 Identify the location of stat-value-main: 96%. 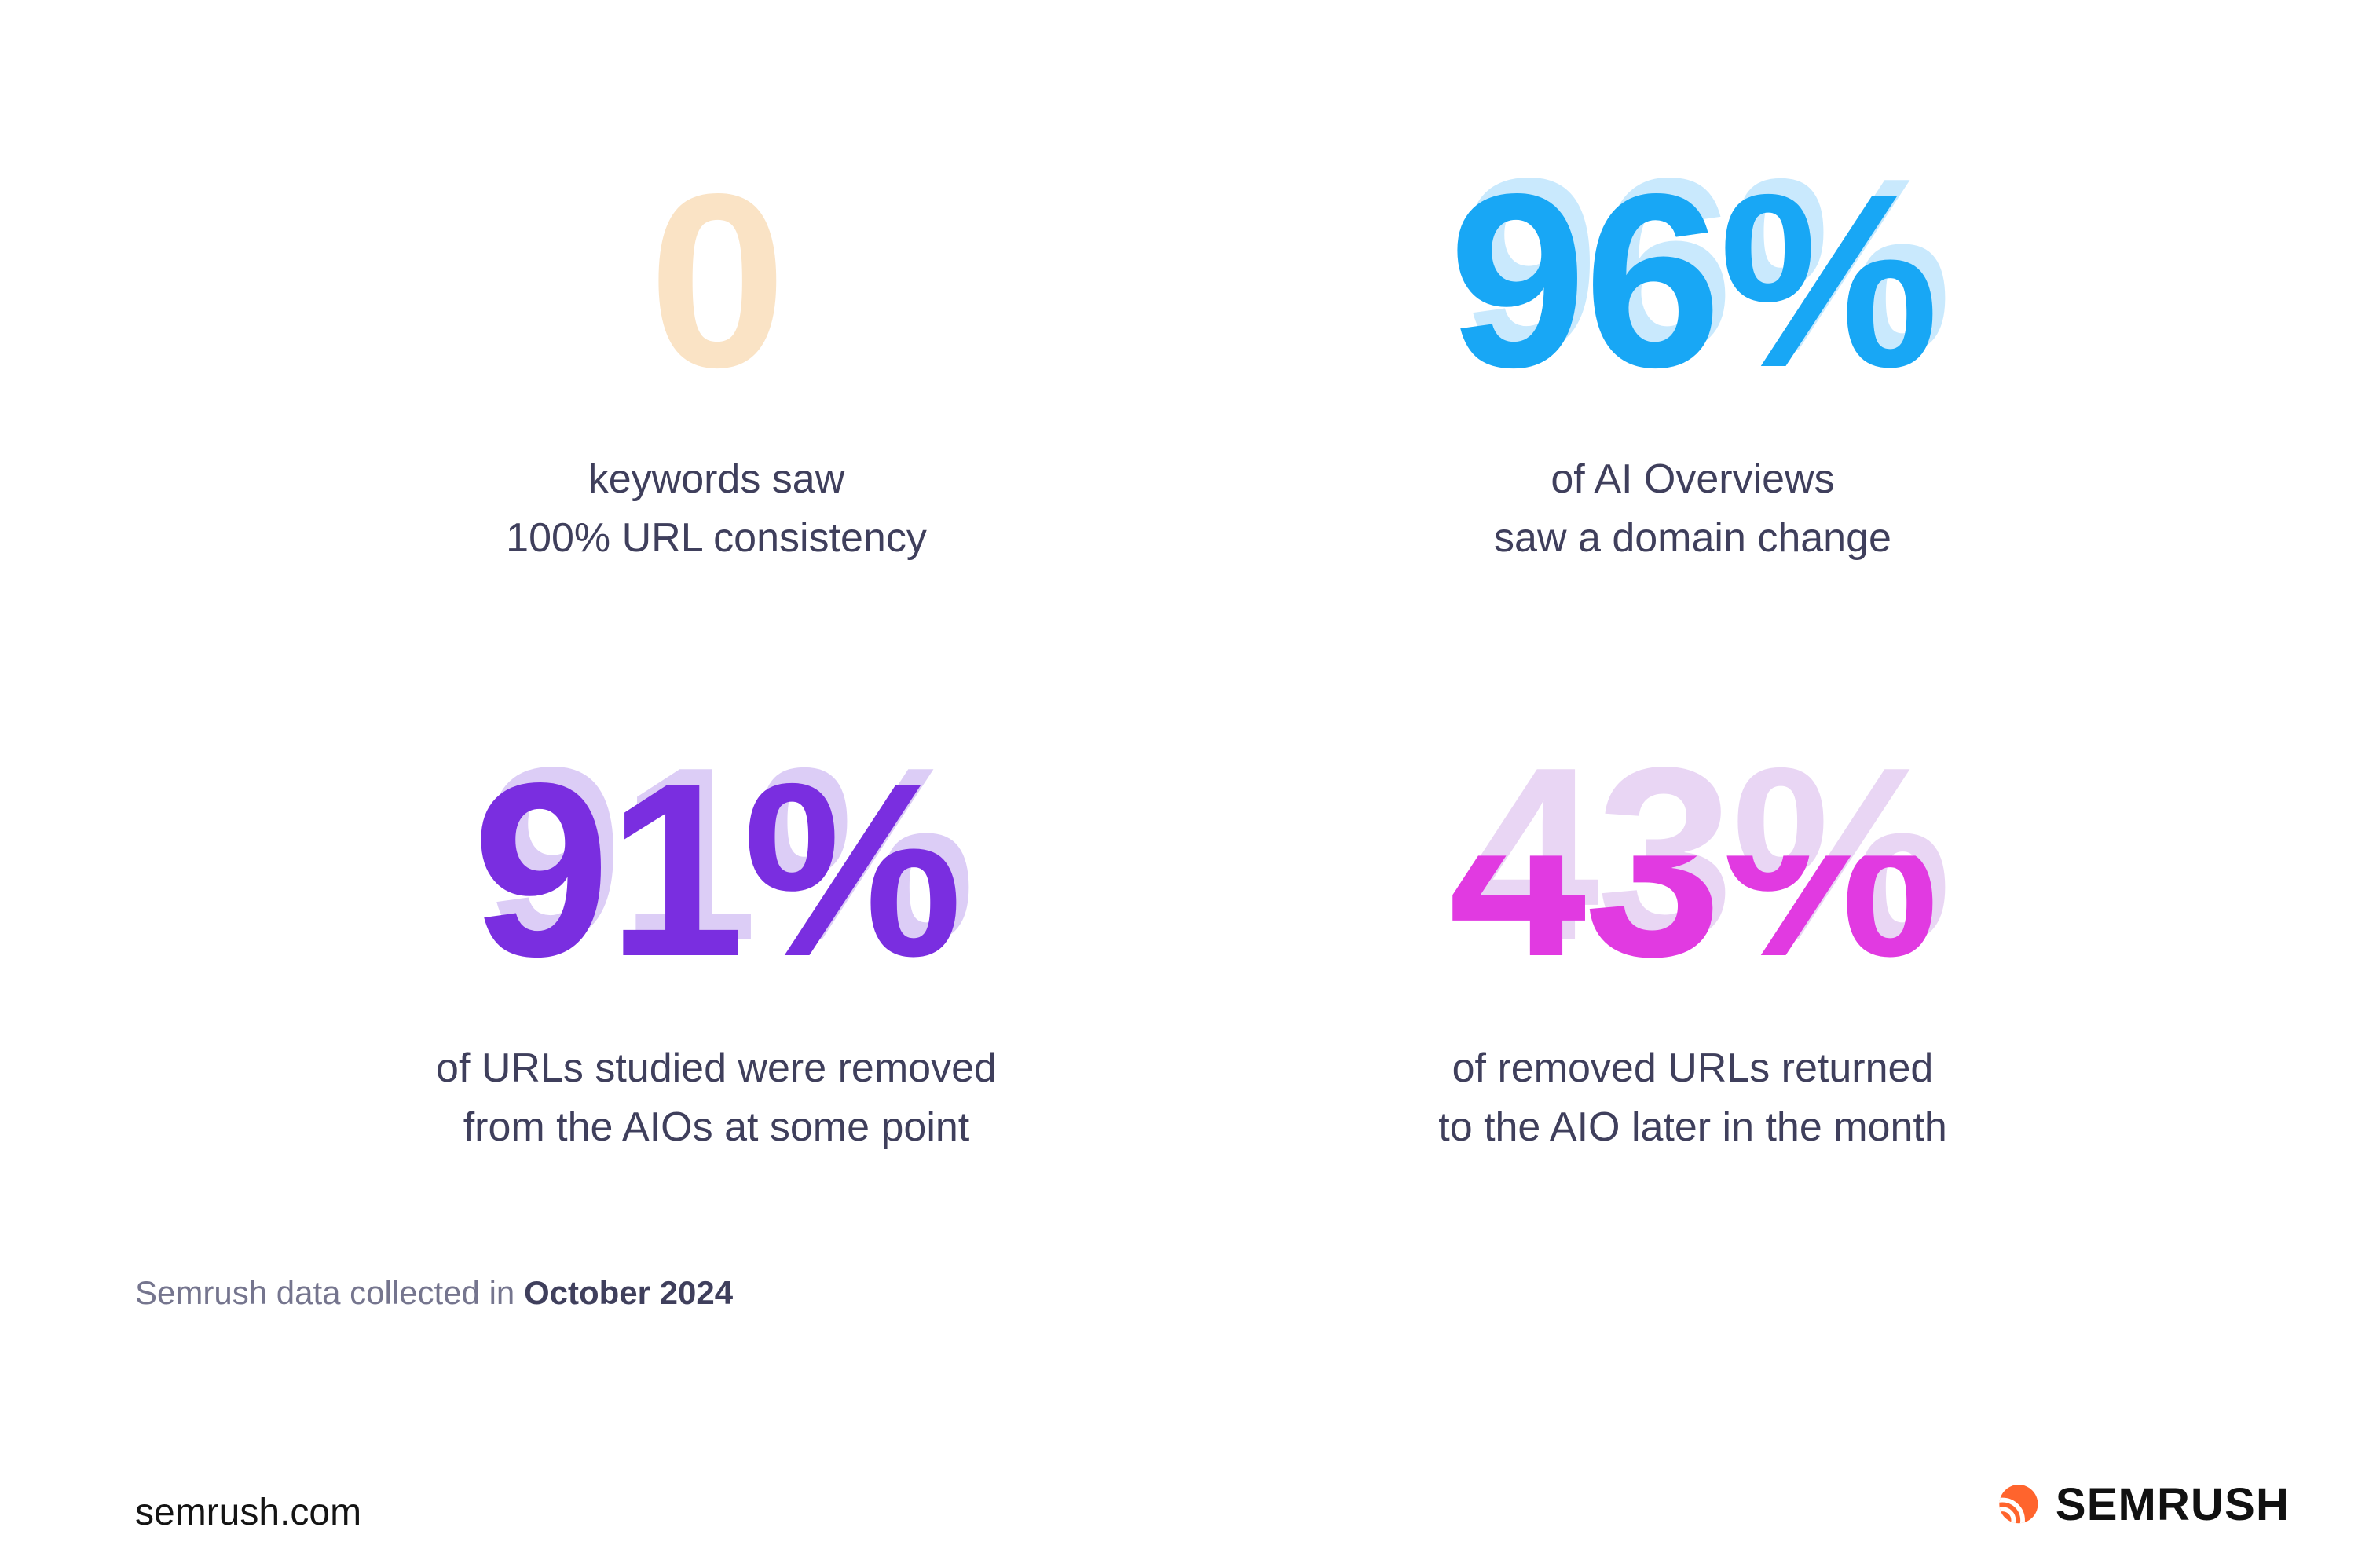
(1693, 280).